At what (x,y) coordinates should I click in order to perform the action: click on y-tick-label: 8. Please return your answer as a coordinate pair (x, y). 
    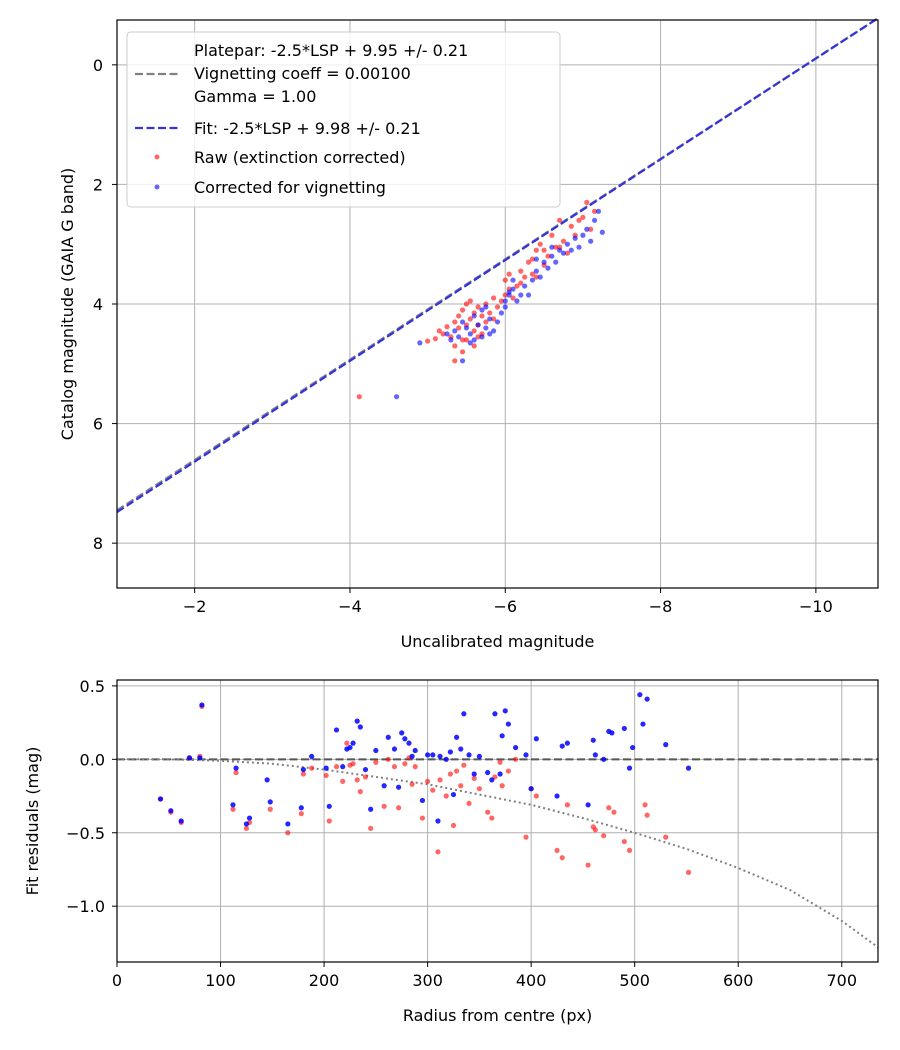
    Looking at the image, I should click on (98, 543).